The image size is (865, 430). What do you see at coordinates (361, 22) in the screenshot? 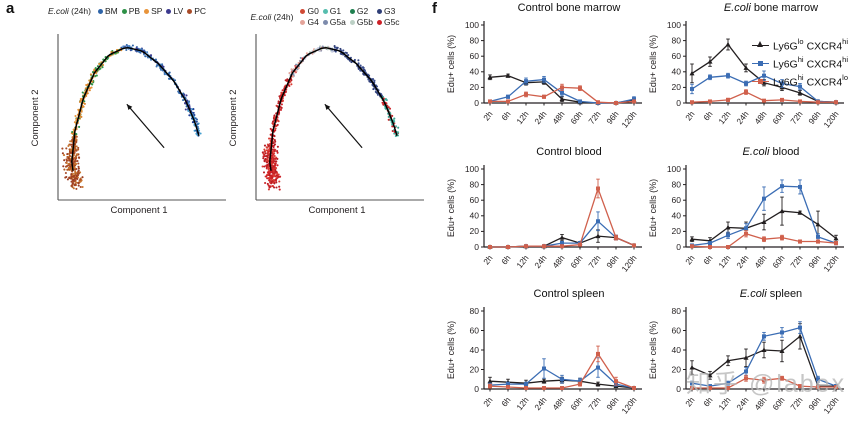
I see `legend-item-G5b: G5b` at bounding box center [361, 22].